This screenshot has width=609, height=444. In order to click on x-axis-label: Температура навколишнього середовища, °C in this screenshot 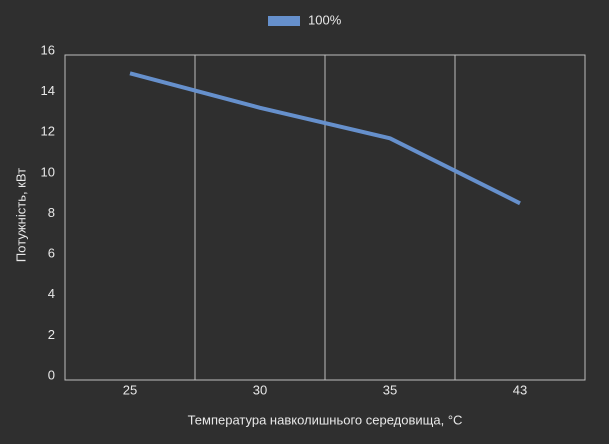, I will do `click(325, 419)`.